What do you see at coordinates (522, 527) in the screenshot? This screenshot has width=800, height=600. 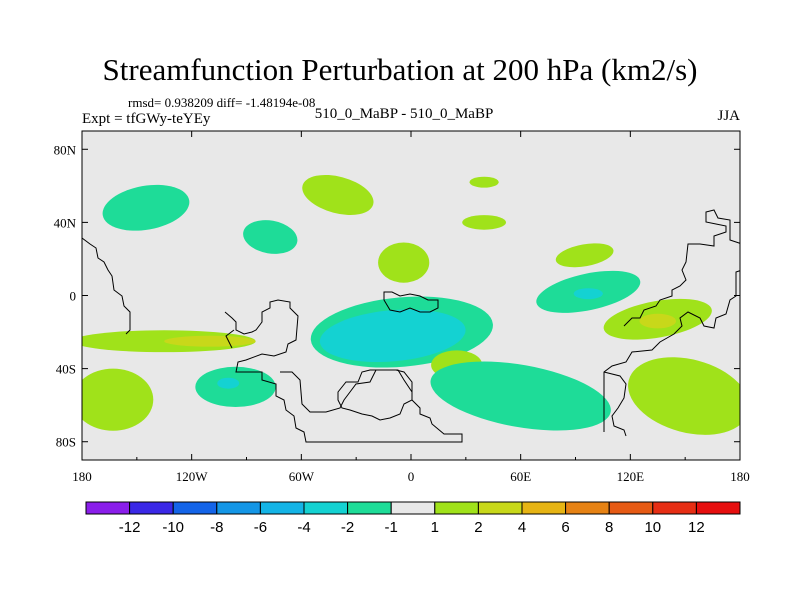 I see `colorbar-label-9: 4` at bounding box center [522, 527].